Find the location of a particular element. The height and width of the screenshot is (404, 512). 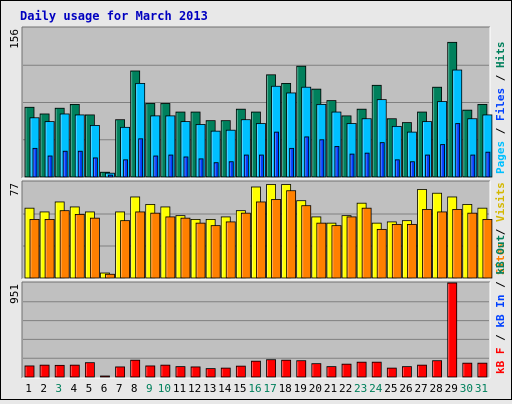

chart-title: Daily usage for March 2013 is located at coordinates (114, 16).